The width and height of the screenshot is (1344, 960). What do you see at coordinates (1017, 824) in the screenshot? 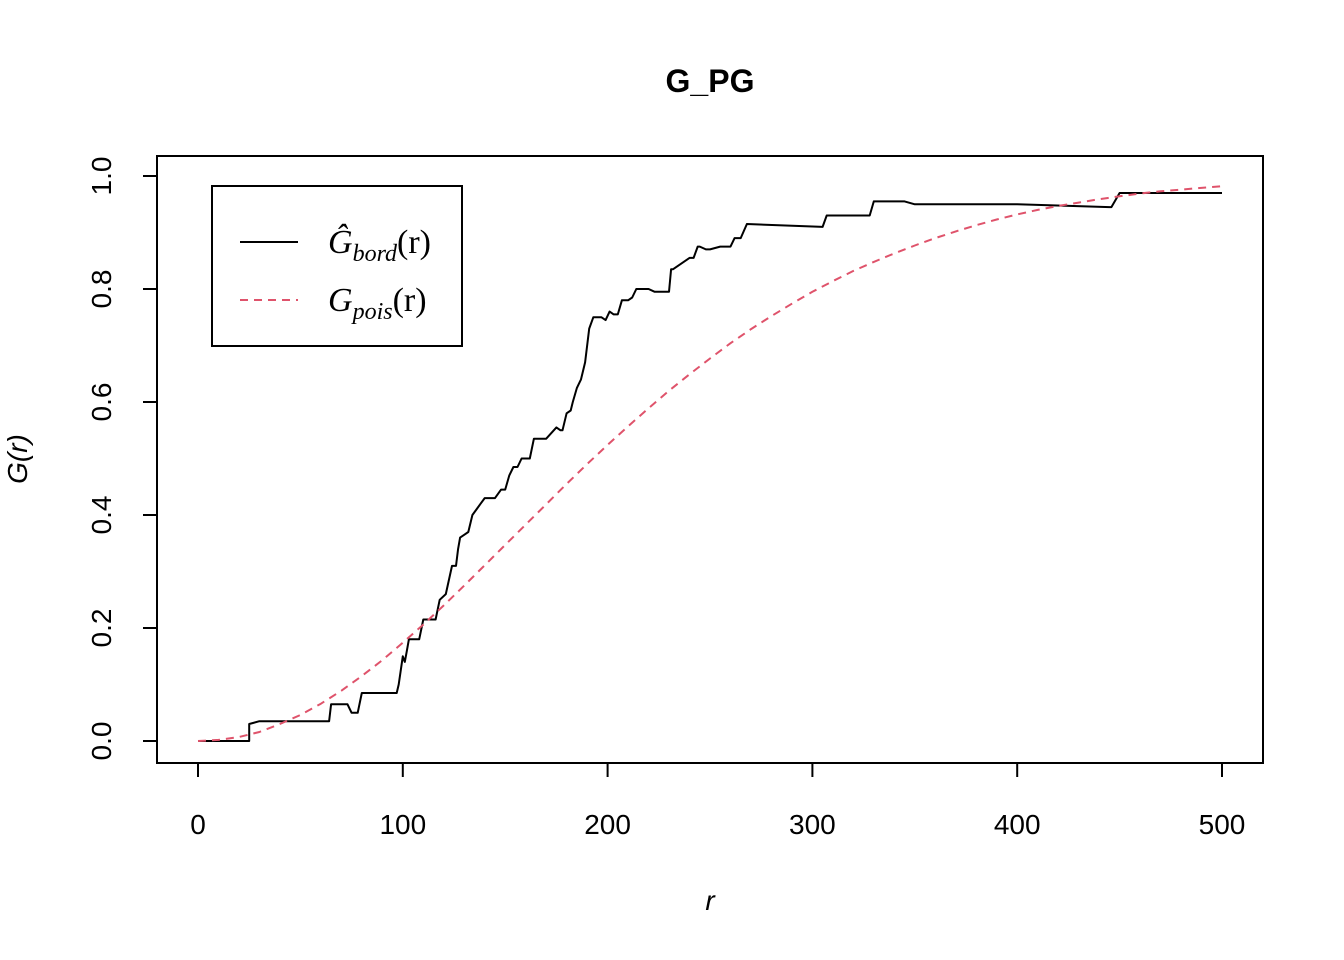
I see `x-tick-label: 400` at bounding box center [1017, 824].